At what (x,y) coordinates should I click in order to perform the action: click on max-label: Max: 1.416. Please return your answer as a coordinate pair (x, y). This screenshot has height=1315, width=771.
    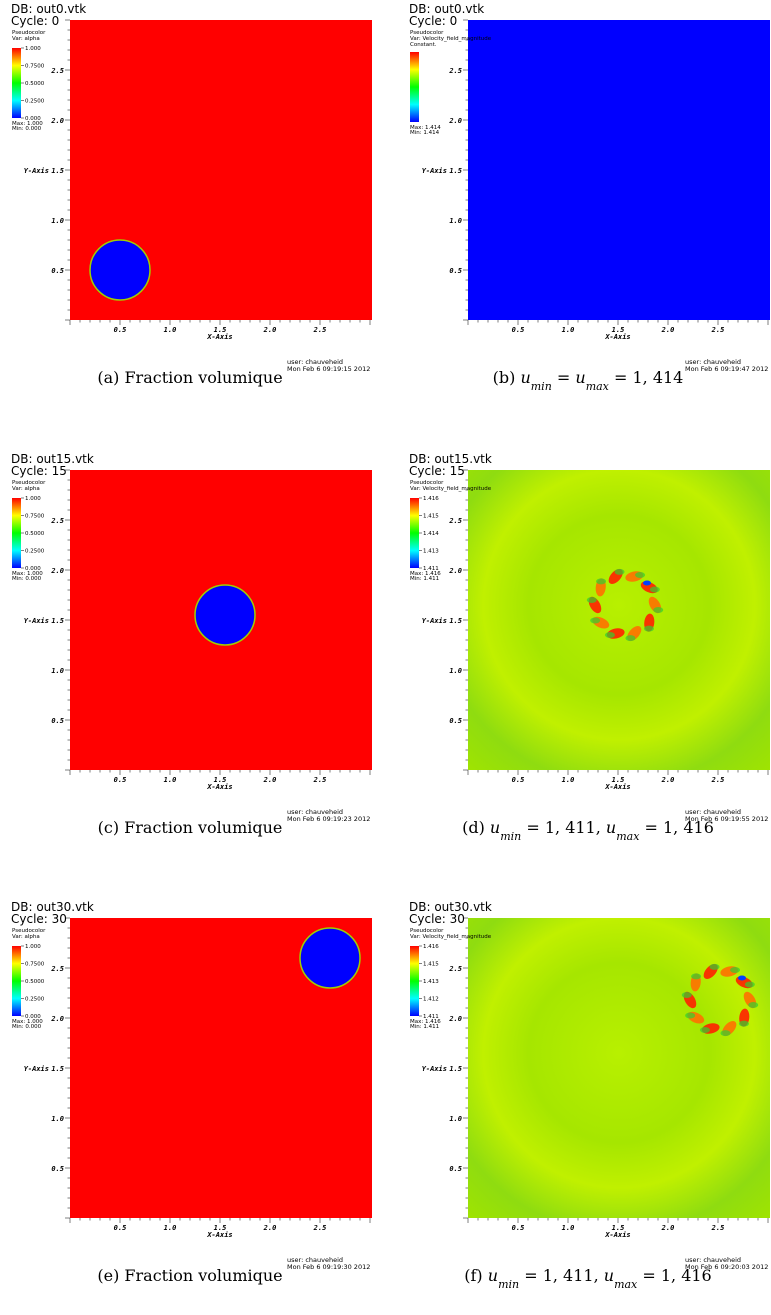
    Looking at the image, I should click on (425, 1022).